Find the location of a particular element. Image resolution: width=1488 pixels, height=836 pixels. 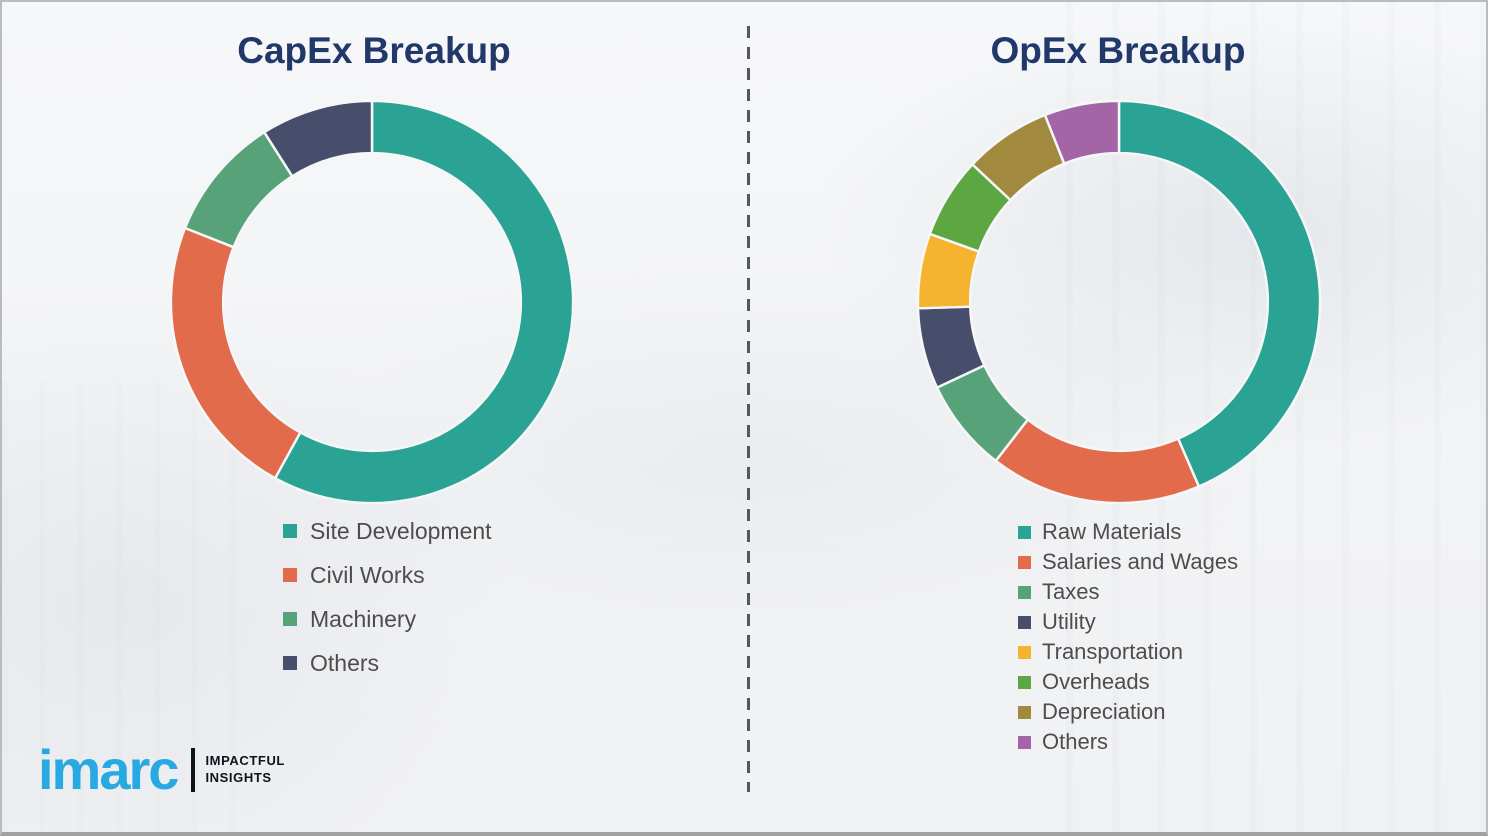

legend-label: Overheads is located at coordinates (1096, 681).